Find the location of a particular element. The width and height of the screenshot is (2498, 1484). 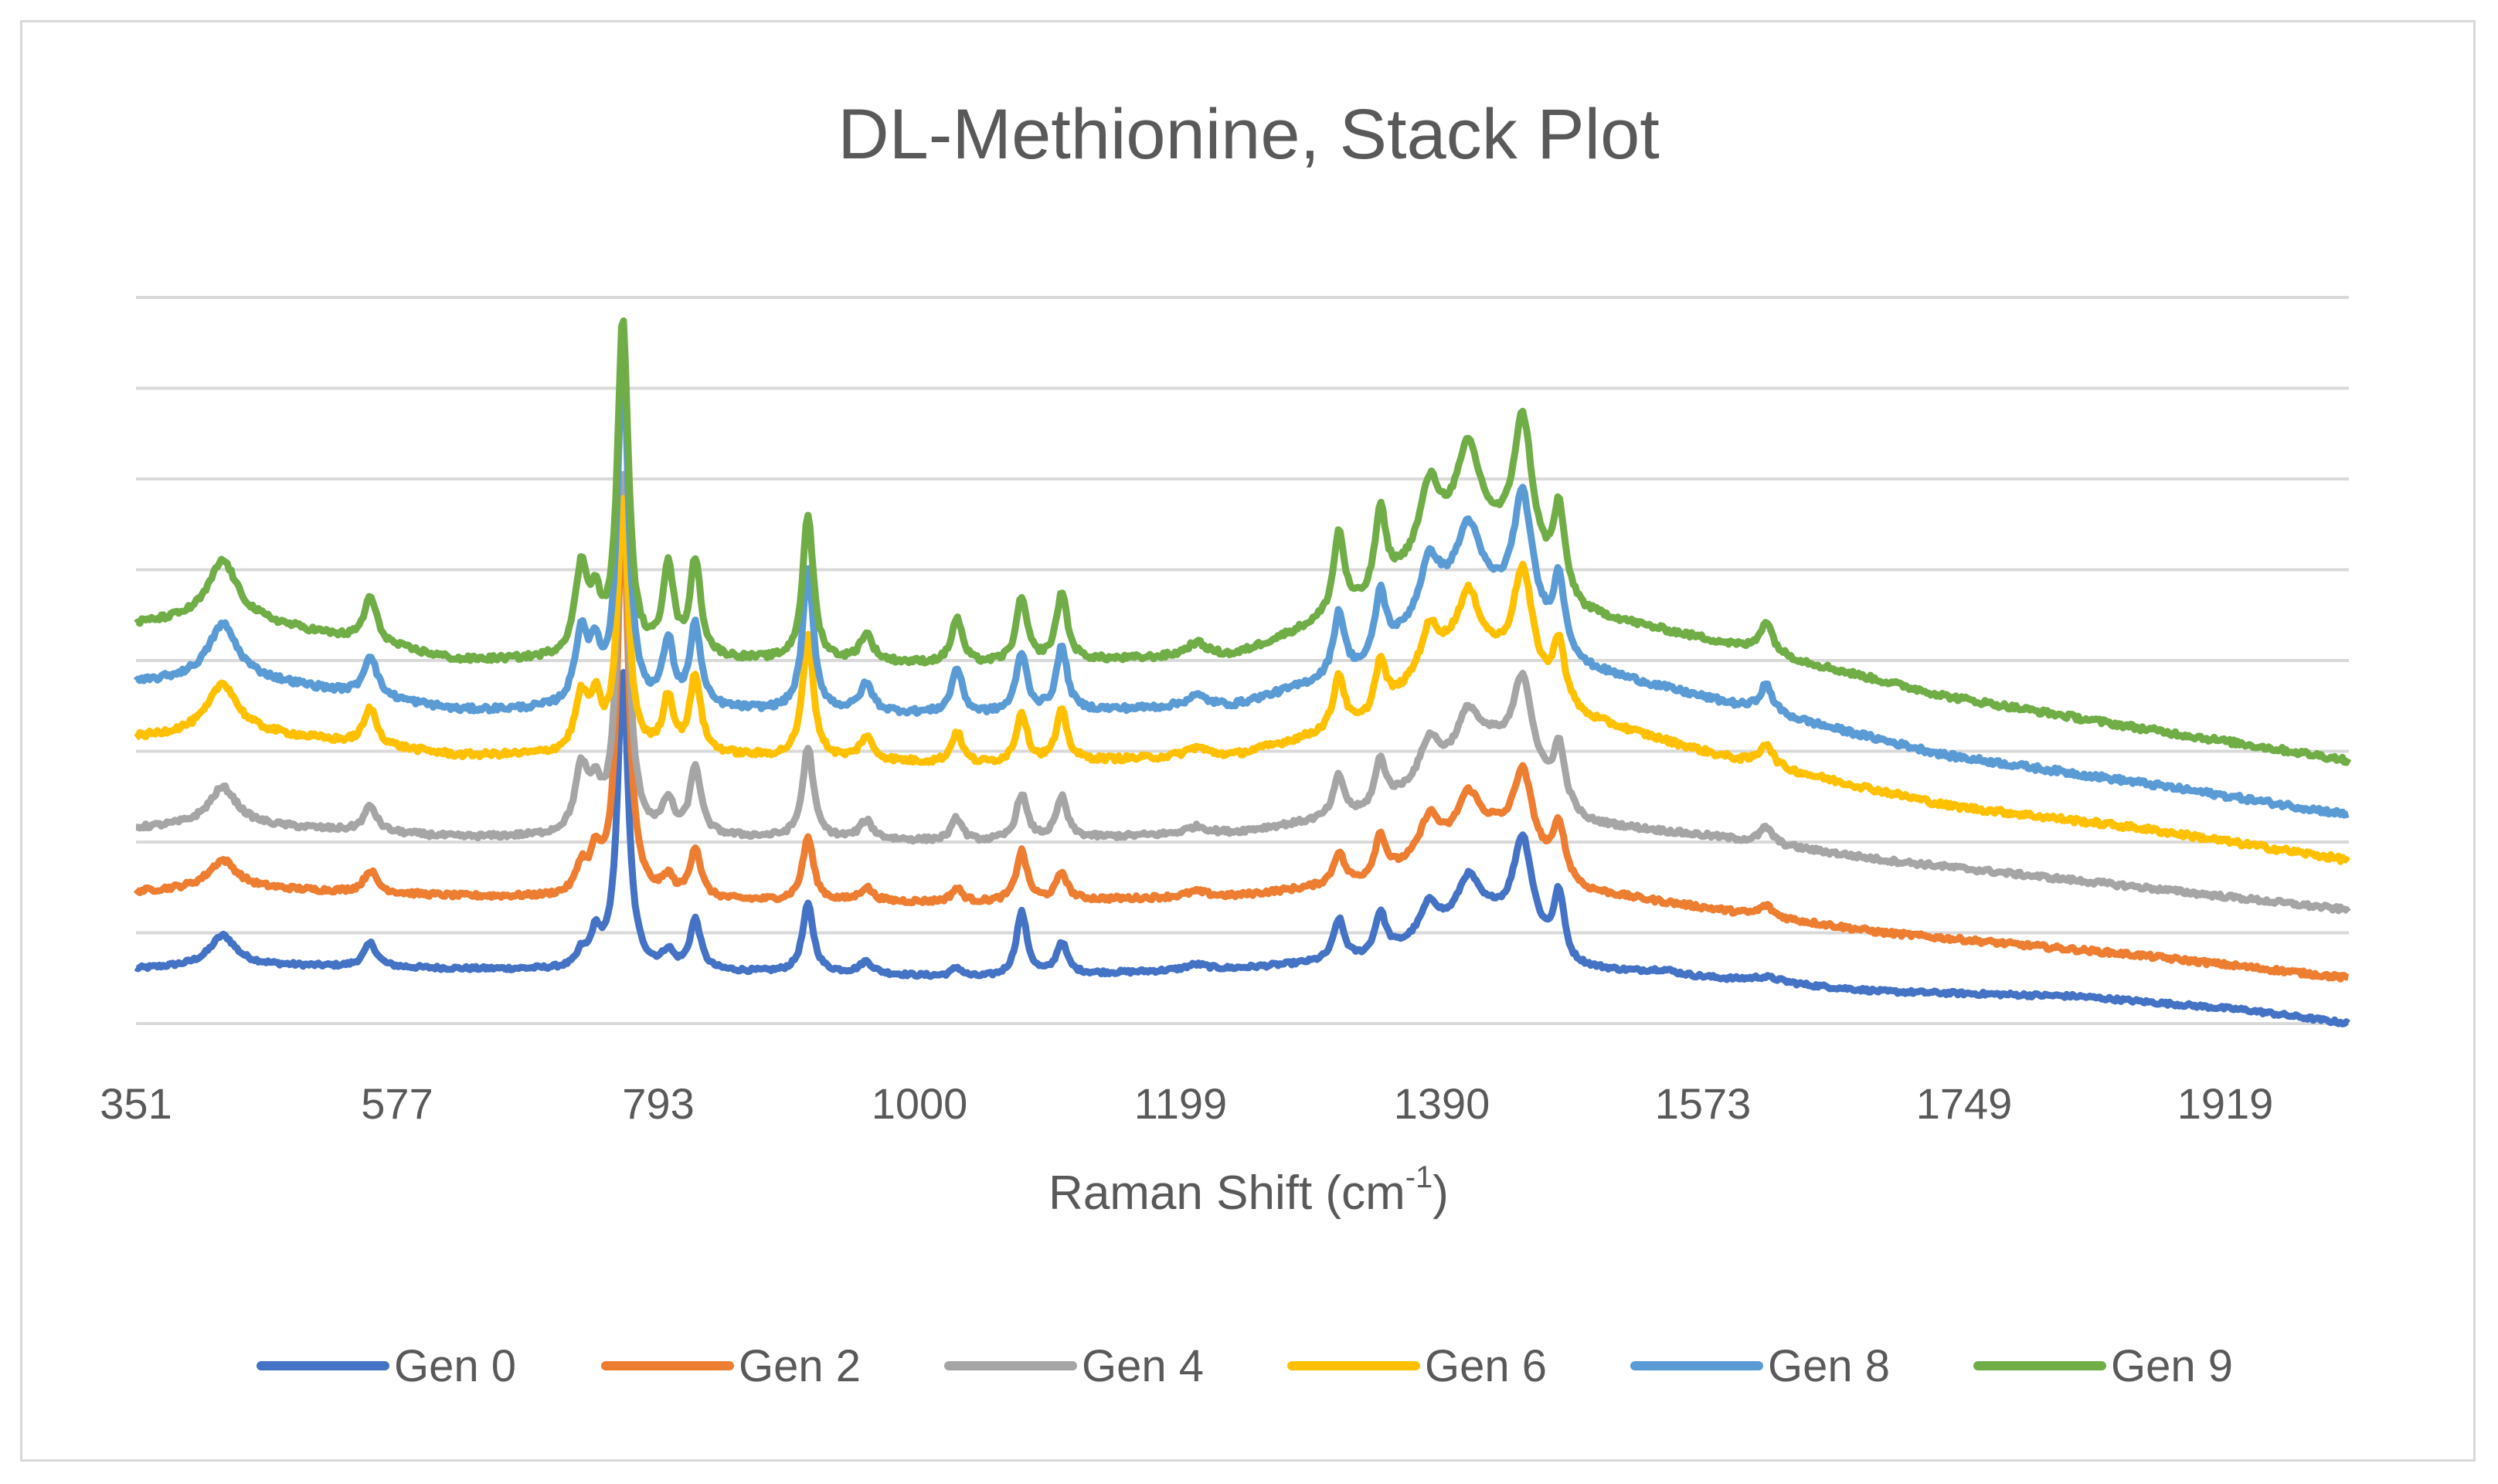

x-tick-label: 1390 is located at coordinates (1442, 1103).